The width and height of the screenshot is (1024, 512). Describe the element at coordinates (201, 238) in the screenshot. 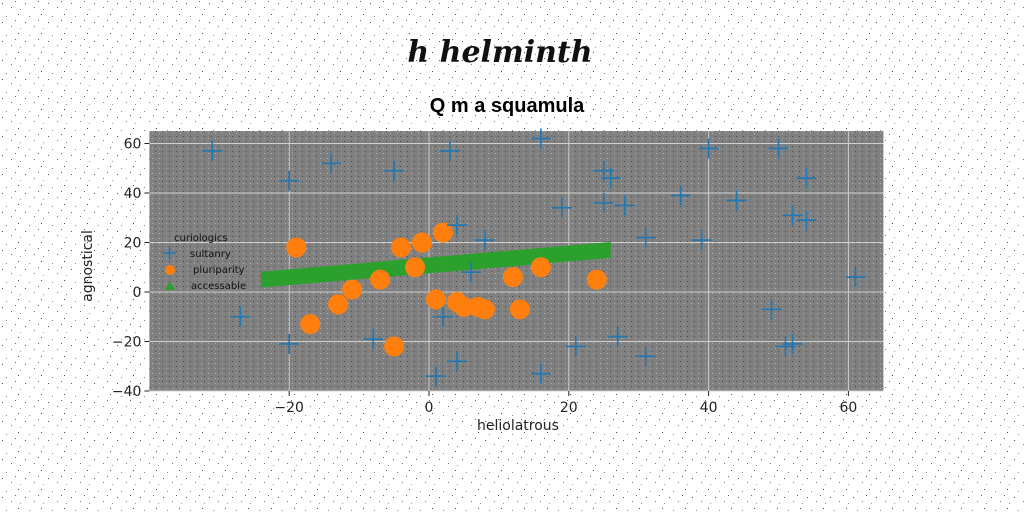

I see `legend-title: curiologics` at that location.